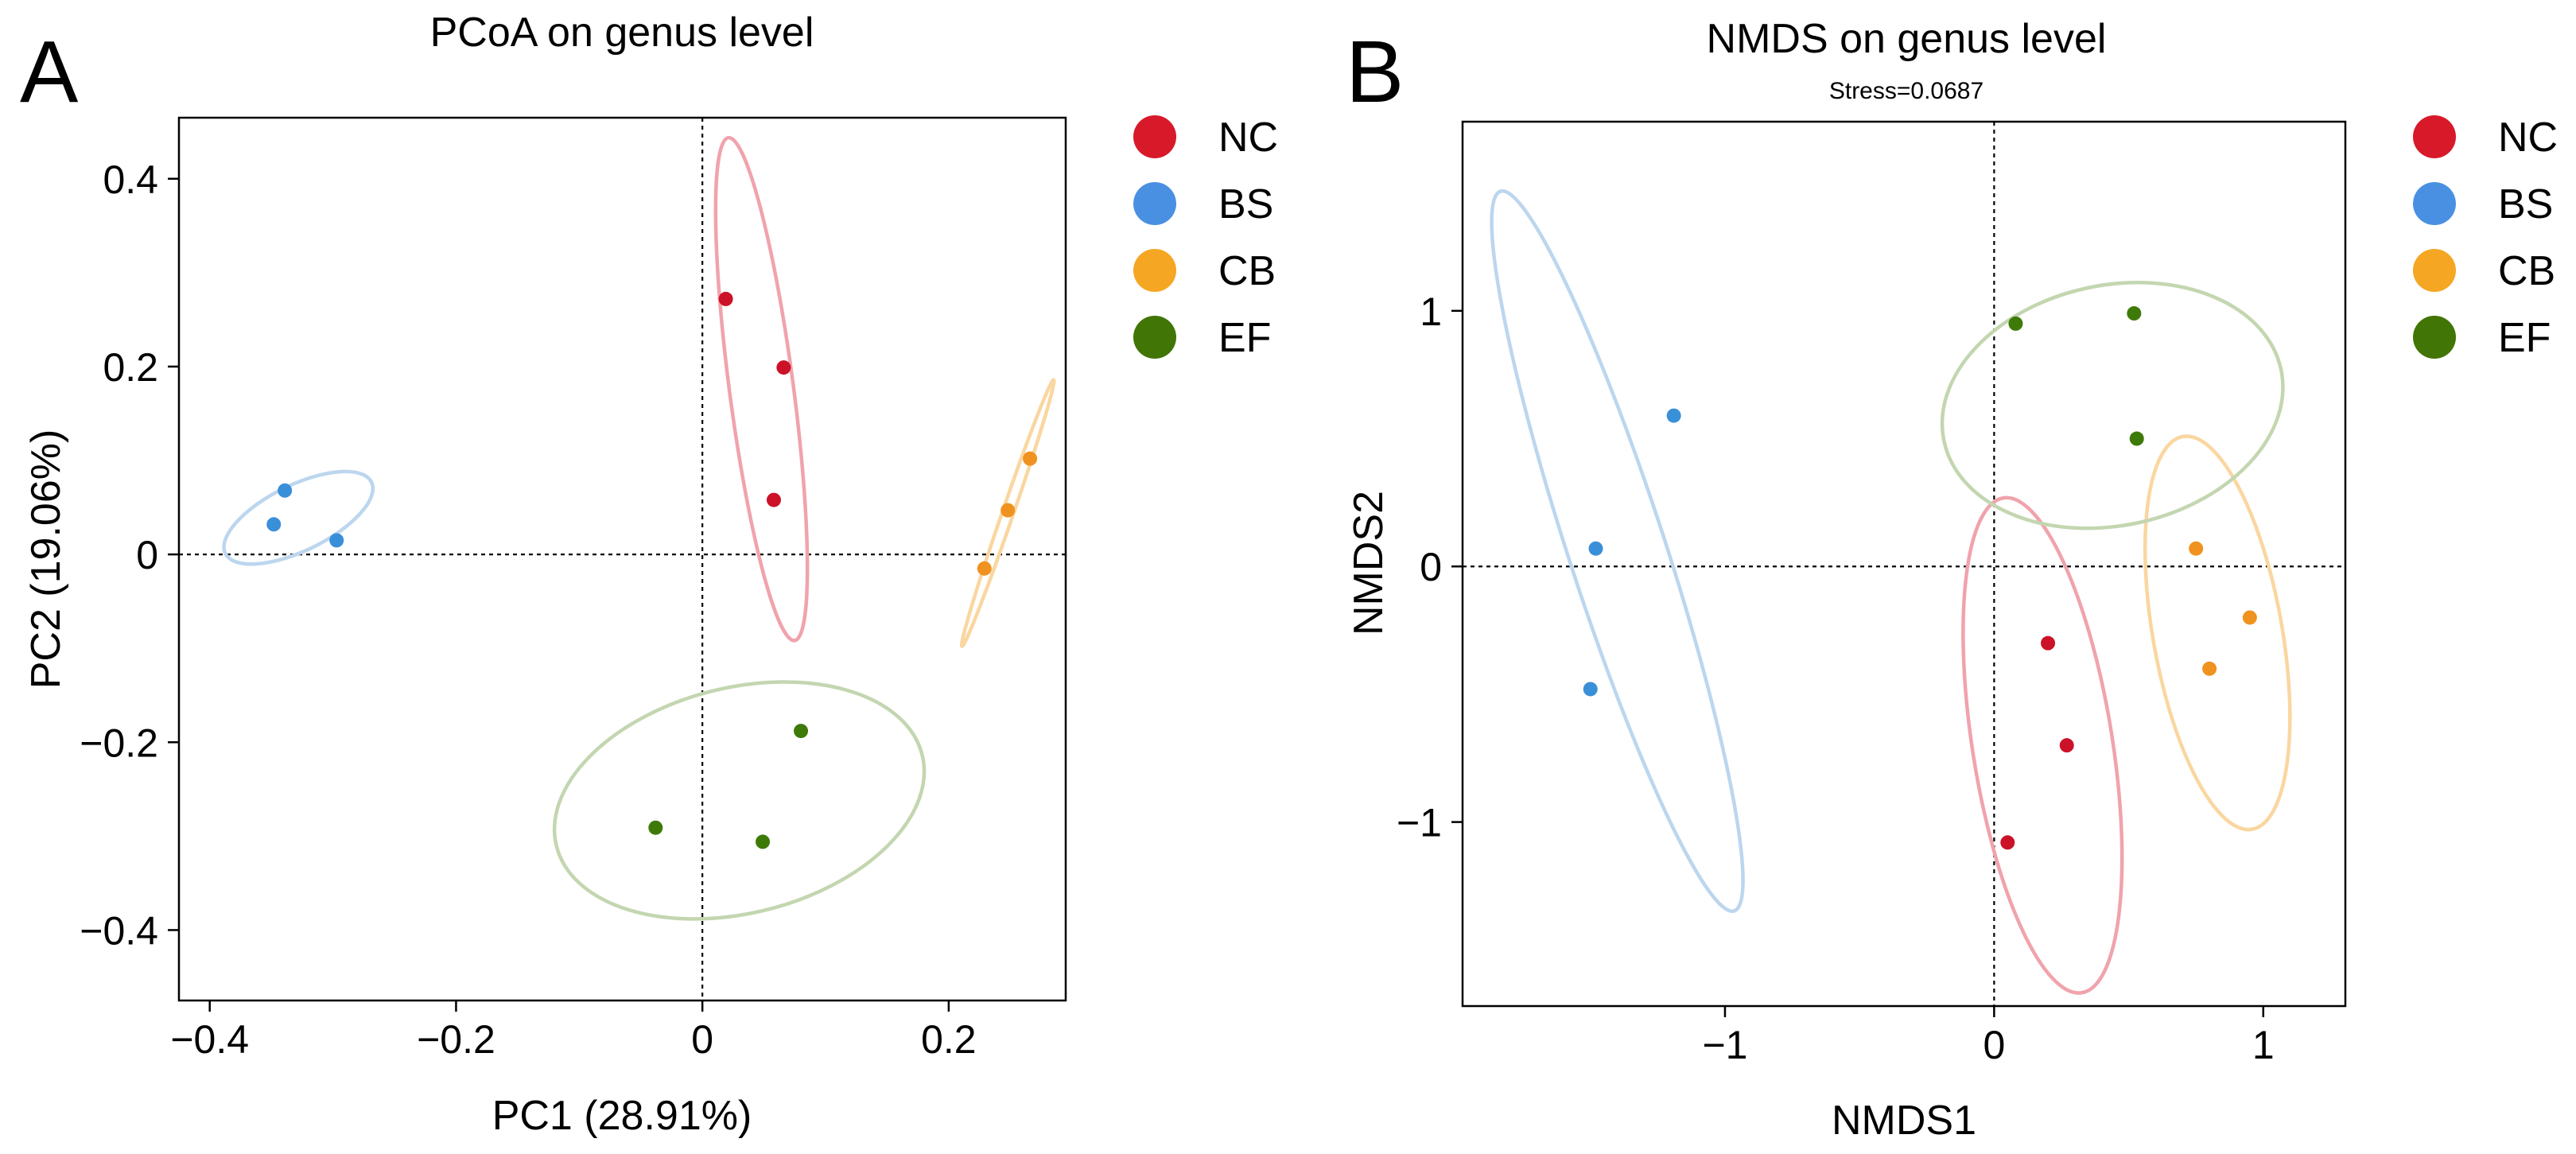  Describe the element at coordinates (1369, 563) in the screenshot. I see `panel-b-y-axis-label: NMDS2` at that location.